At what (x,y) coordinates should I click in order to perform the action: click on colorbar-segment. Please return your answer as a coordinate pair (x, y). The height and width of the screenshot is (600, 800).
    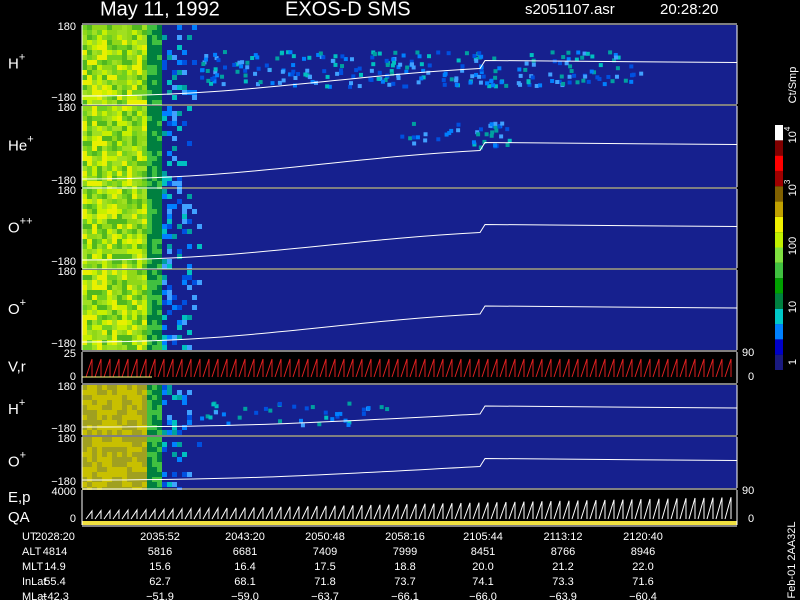
    Looking at the image, I should click on (779, 224).